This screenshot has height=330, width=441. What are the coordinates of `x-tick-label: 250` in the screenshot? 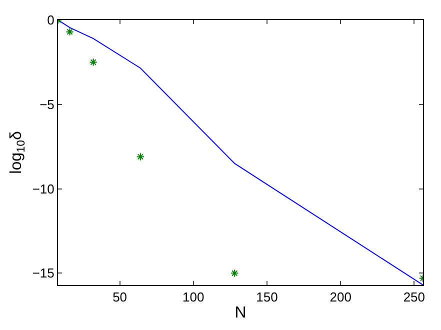 It's located at (414, 297).